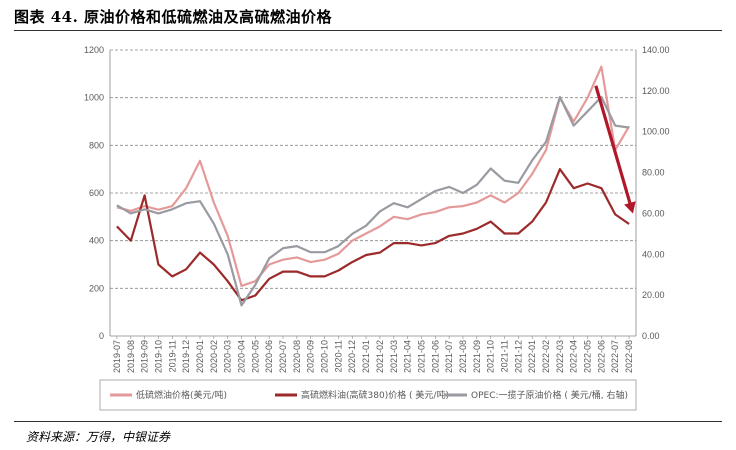 This screenshot has height=450, width=736. What do you see at coordinates (532, 356) in the screenshot?
I see `x-tick-label: 2022-01` at bounding box center [532, 356].